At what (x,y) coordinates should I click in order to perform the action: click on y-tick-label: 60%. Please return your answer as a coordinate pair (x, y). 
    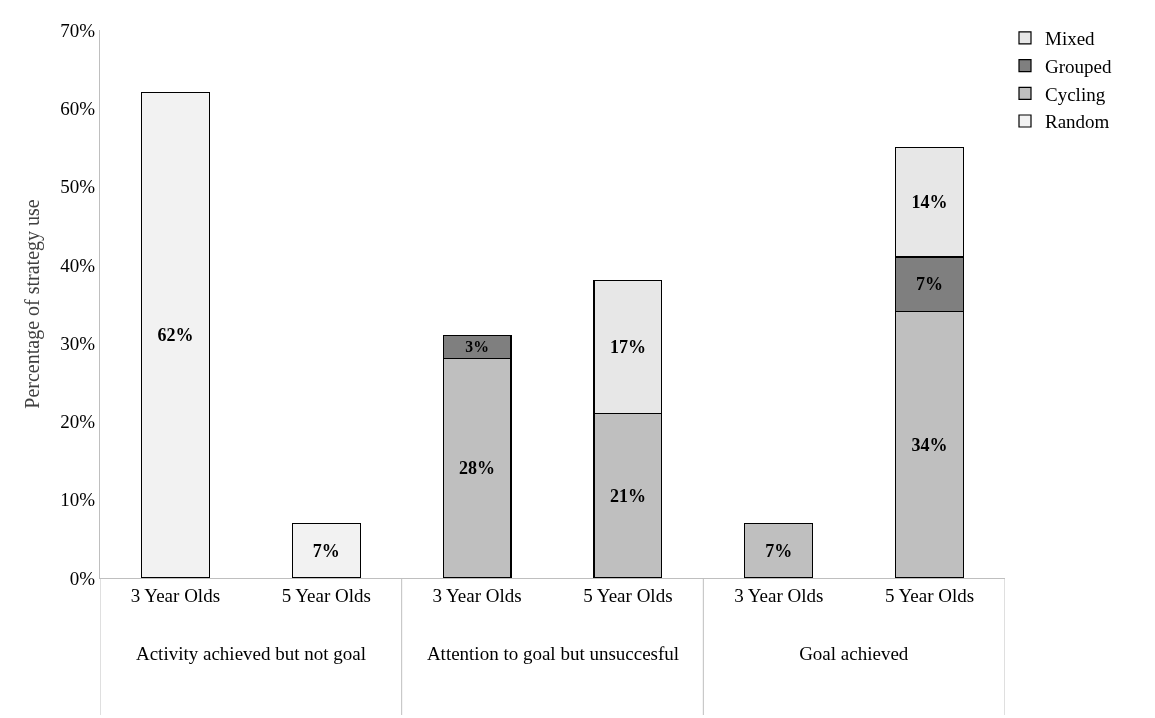
    Looking at the image, I should click on (78, 108).